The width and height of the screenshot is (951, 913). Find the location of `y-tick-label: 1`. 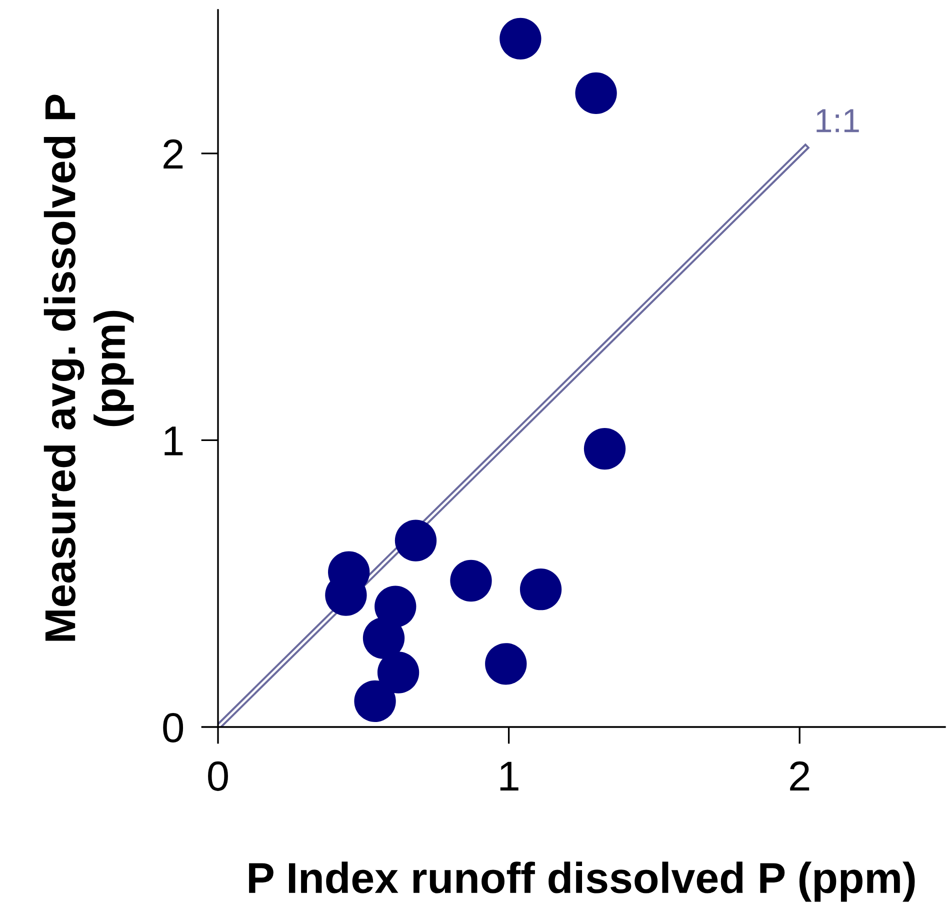

y-tick-label: 1 is located at coordinates (173, 441).